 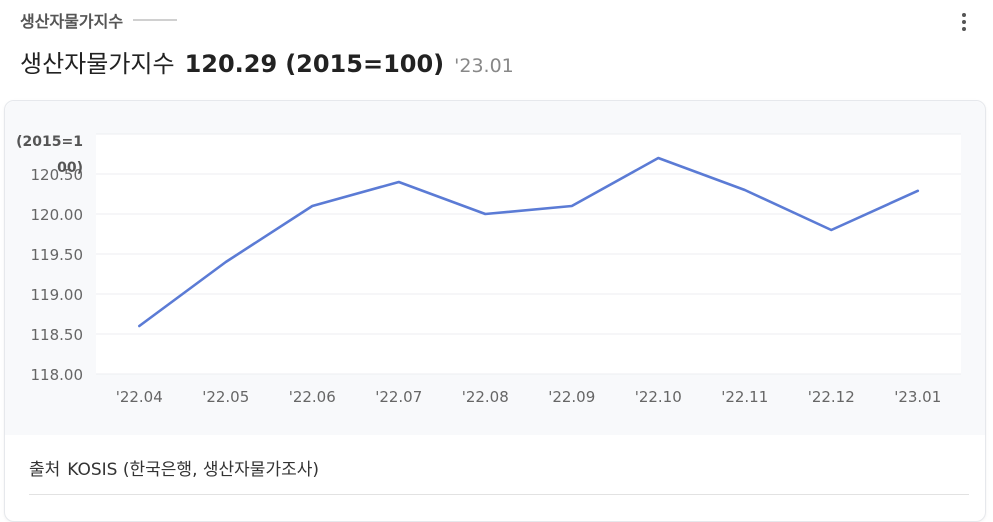 I want to click on x-tick-label: '22.11, so click(x=744, y=397).